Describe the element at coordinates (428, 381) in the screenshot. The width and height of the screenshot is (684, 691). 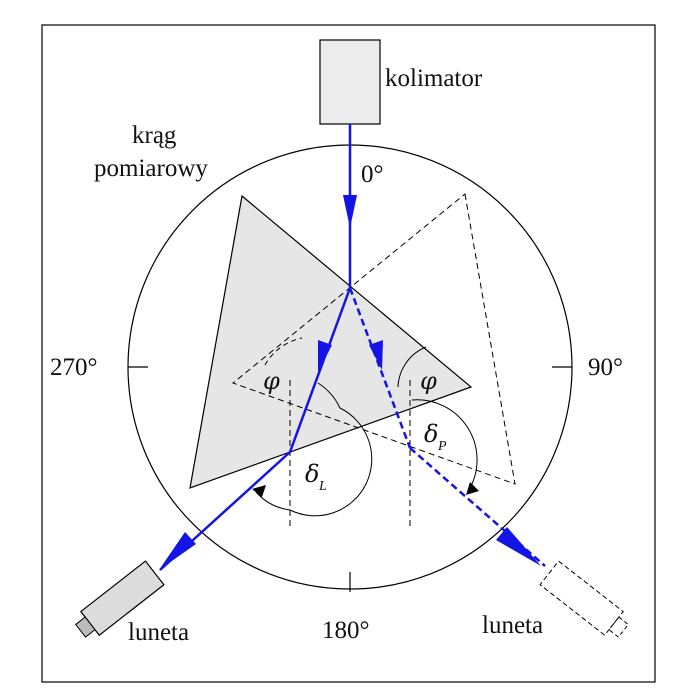
I see `label-phi-right: φ` at that location.